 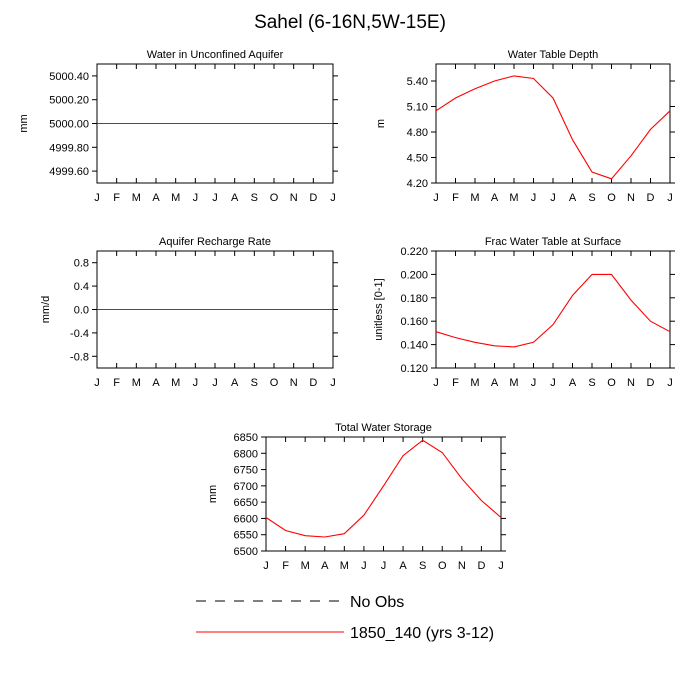 What do you see at coordinates (381, 123) in the screenshot?
I see `y-axis-label: m` at bounding box center [381, 123].